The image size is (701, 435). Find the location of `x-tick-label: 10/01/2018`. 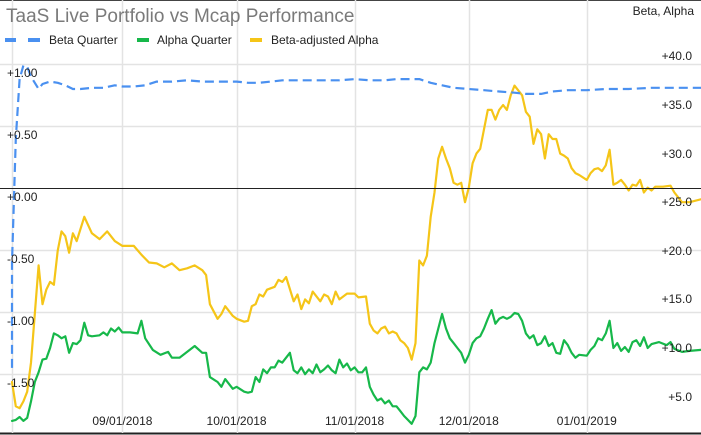

x-tick-label: 10/01/2018 is located at coordinates (237, 421).